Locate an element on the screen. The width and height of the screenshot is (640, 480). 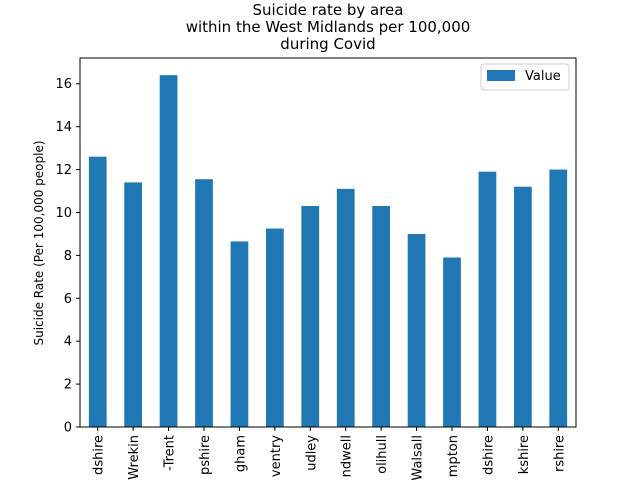
y-tick-label-1: 2 is located at coordinates (68, 385).